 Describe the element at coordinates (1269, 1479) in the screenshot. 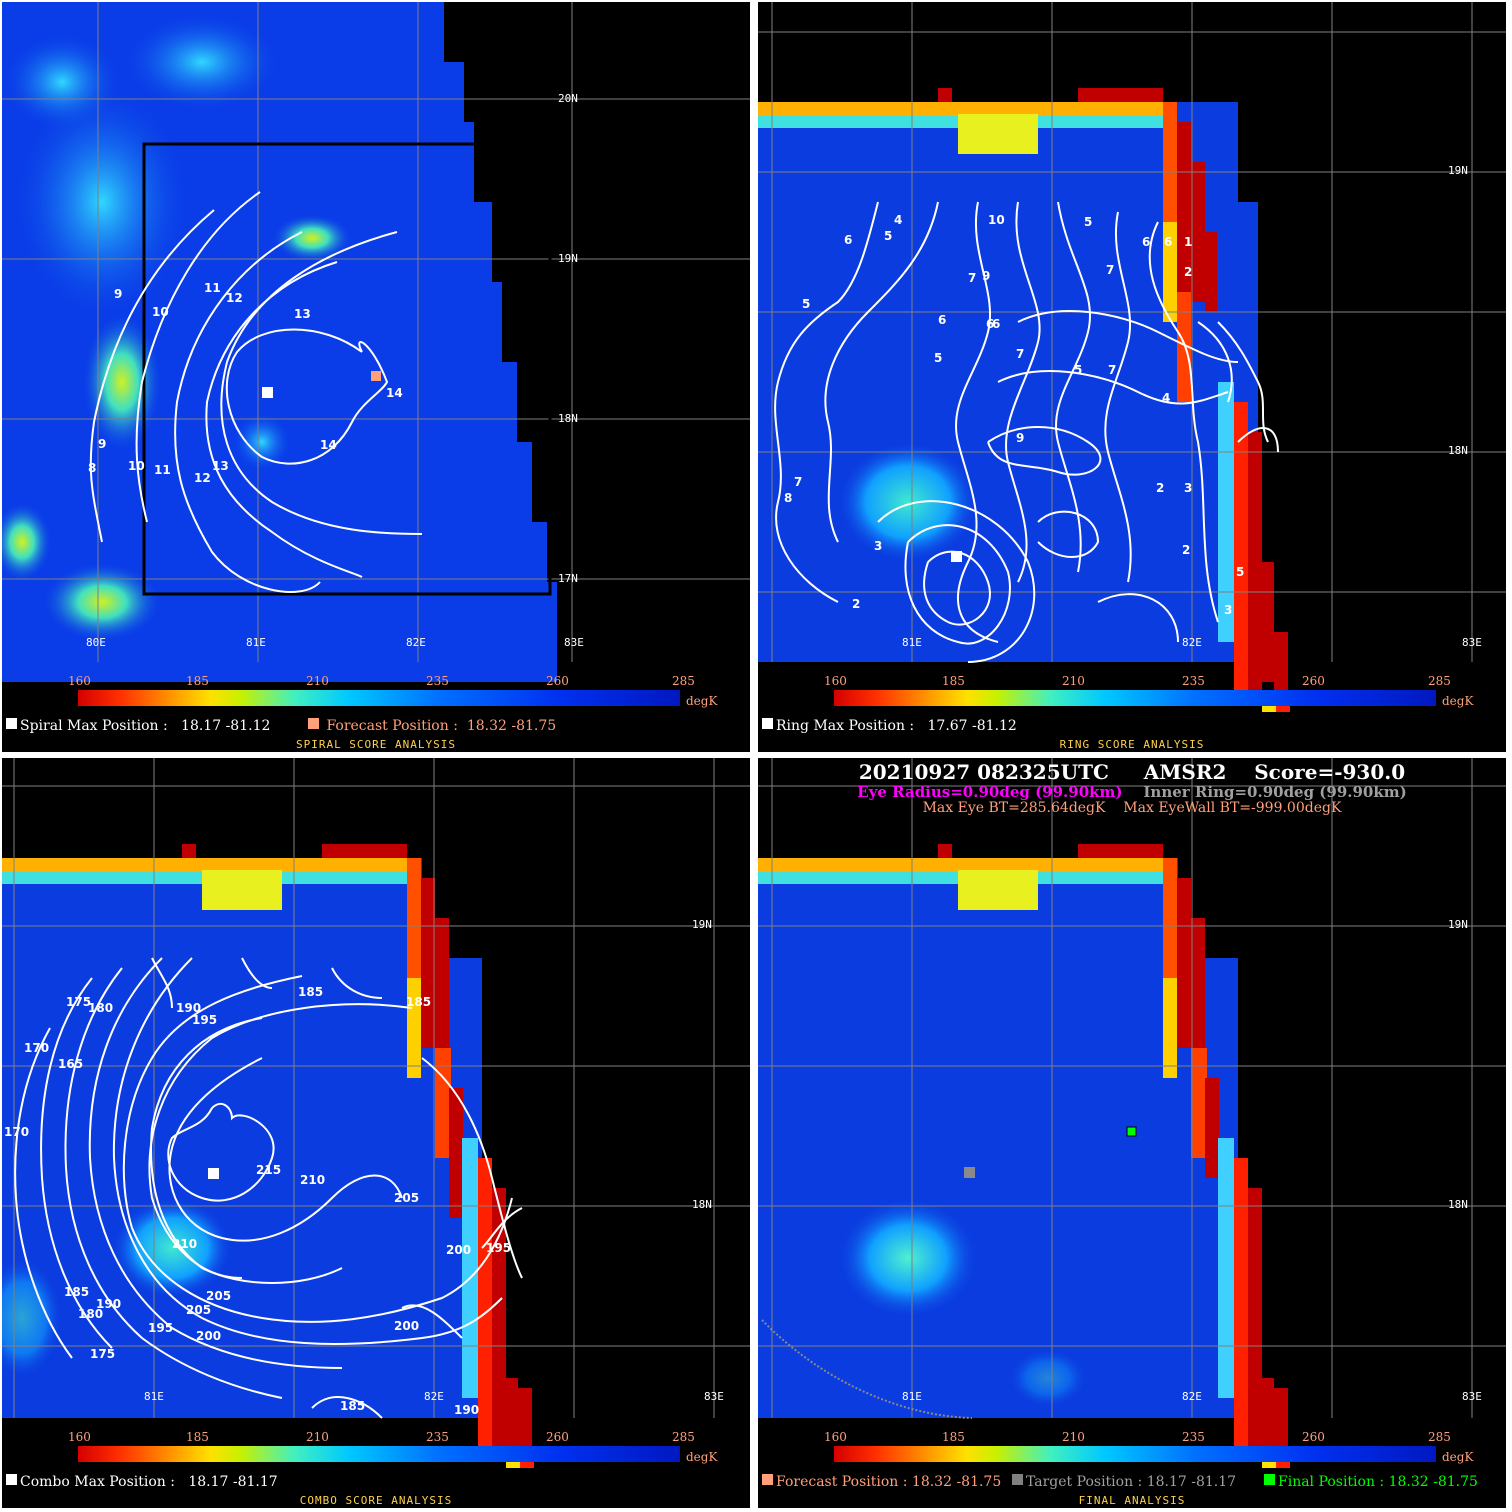

I see `green-square-icon` at that location.